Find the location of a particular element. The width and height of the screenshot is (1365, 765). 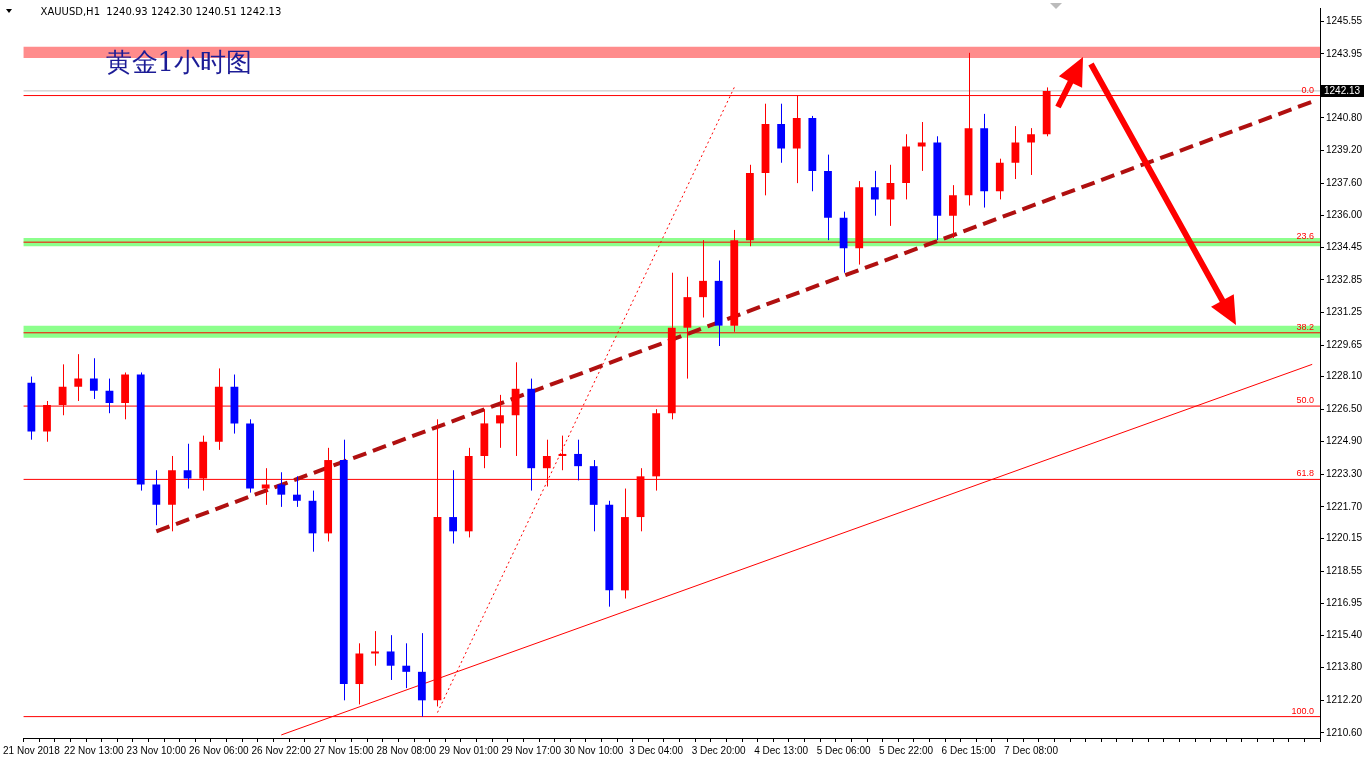

chart-subtitle: XAUUSD,H1 1240.93 1242.30 1240.51 1242.13 is located at coordinates (161, 11).